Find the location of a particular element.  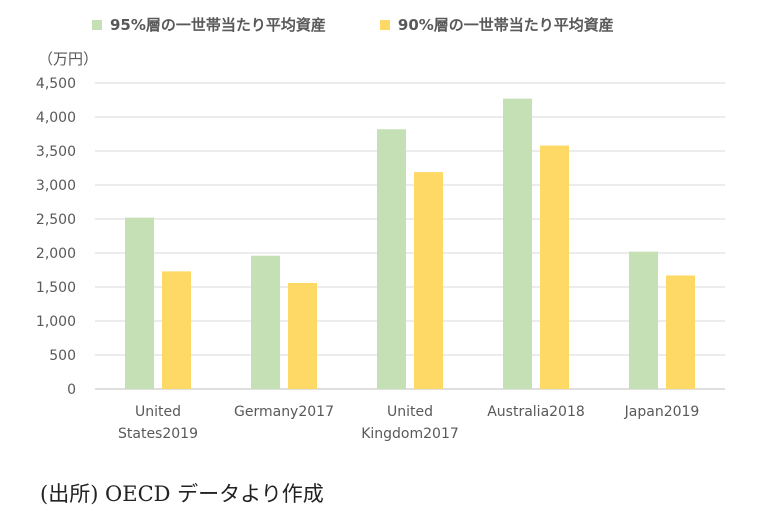

y-axis-unit: （万円） is located at coordinates (68, 59).